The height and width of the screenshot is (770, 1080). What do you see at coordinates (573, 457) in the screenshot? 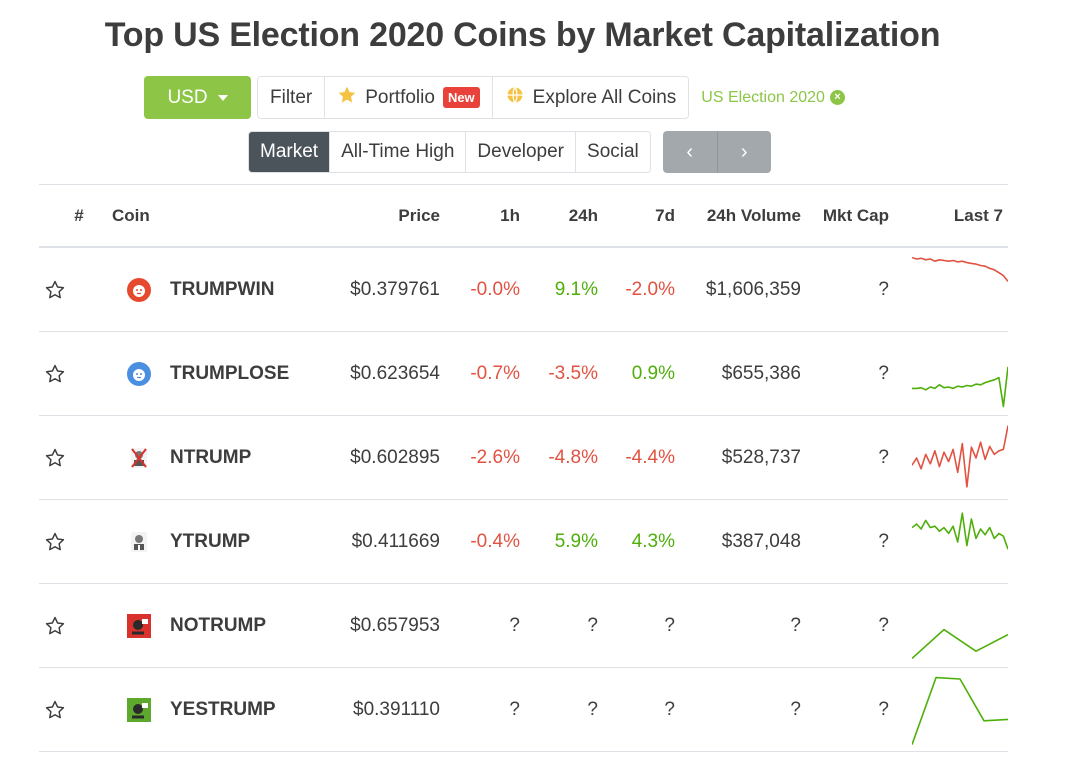
I see `change-24h: -4.8%` at bounding box center [573, 457].